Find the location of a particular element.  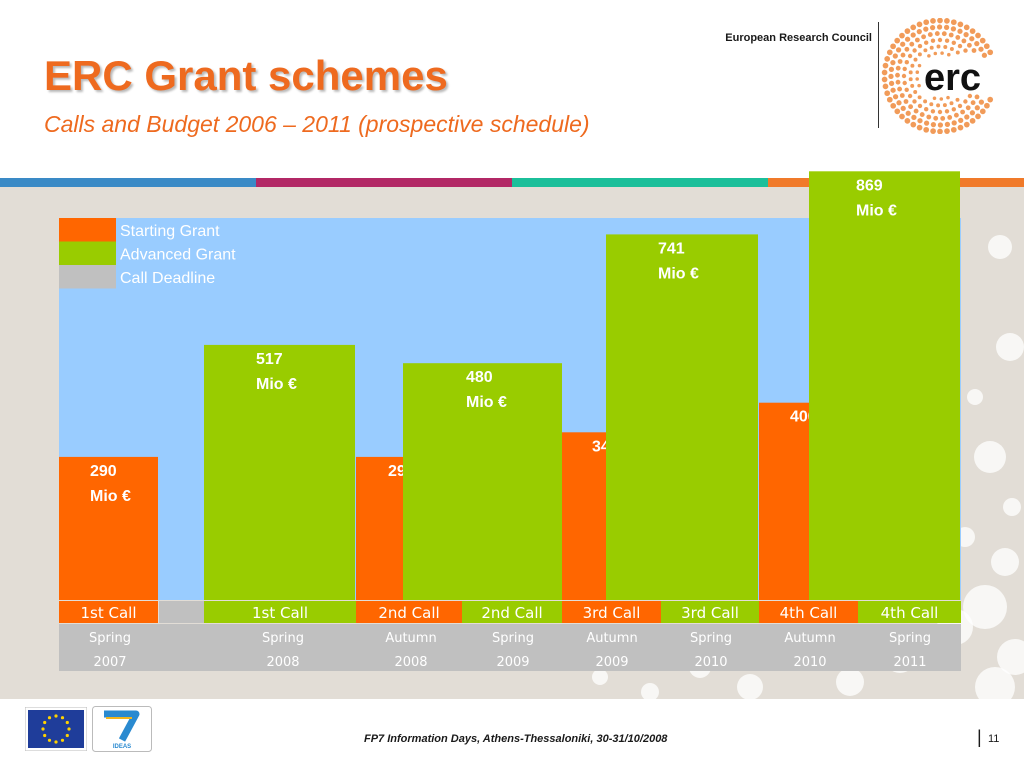

bar-value-label: Mio € is located at coordinates (876, 210).